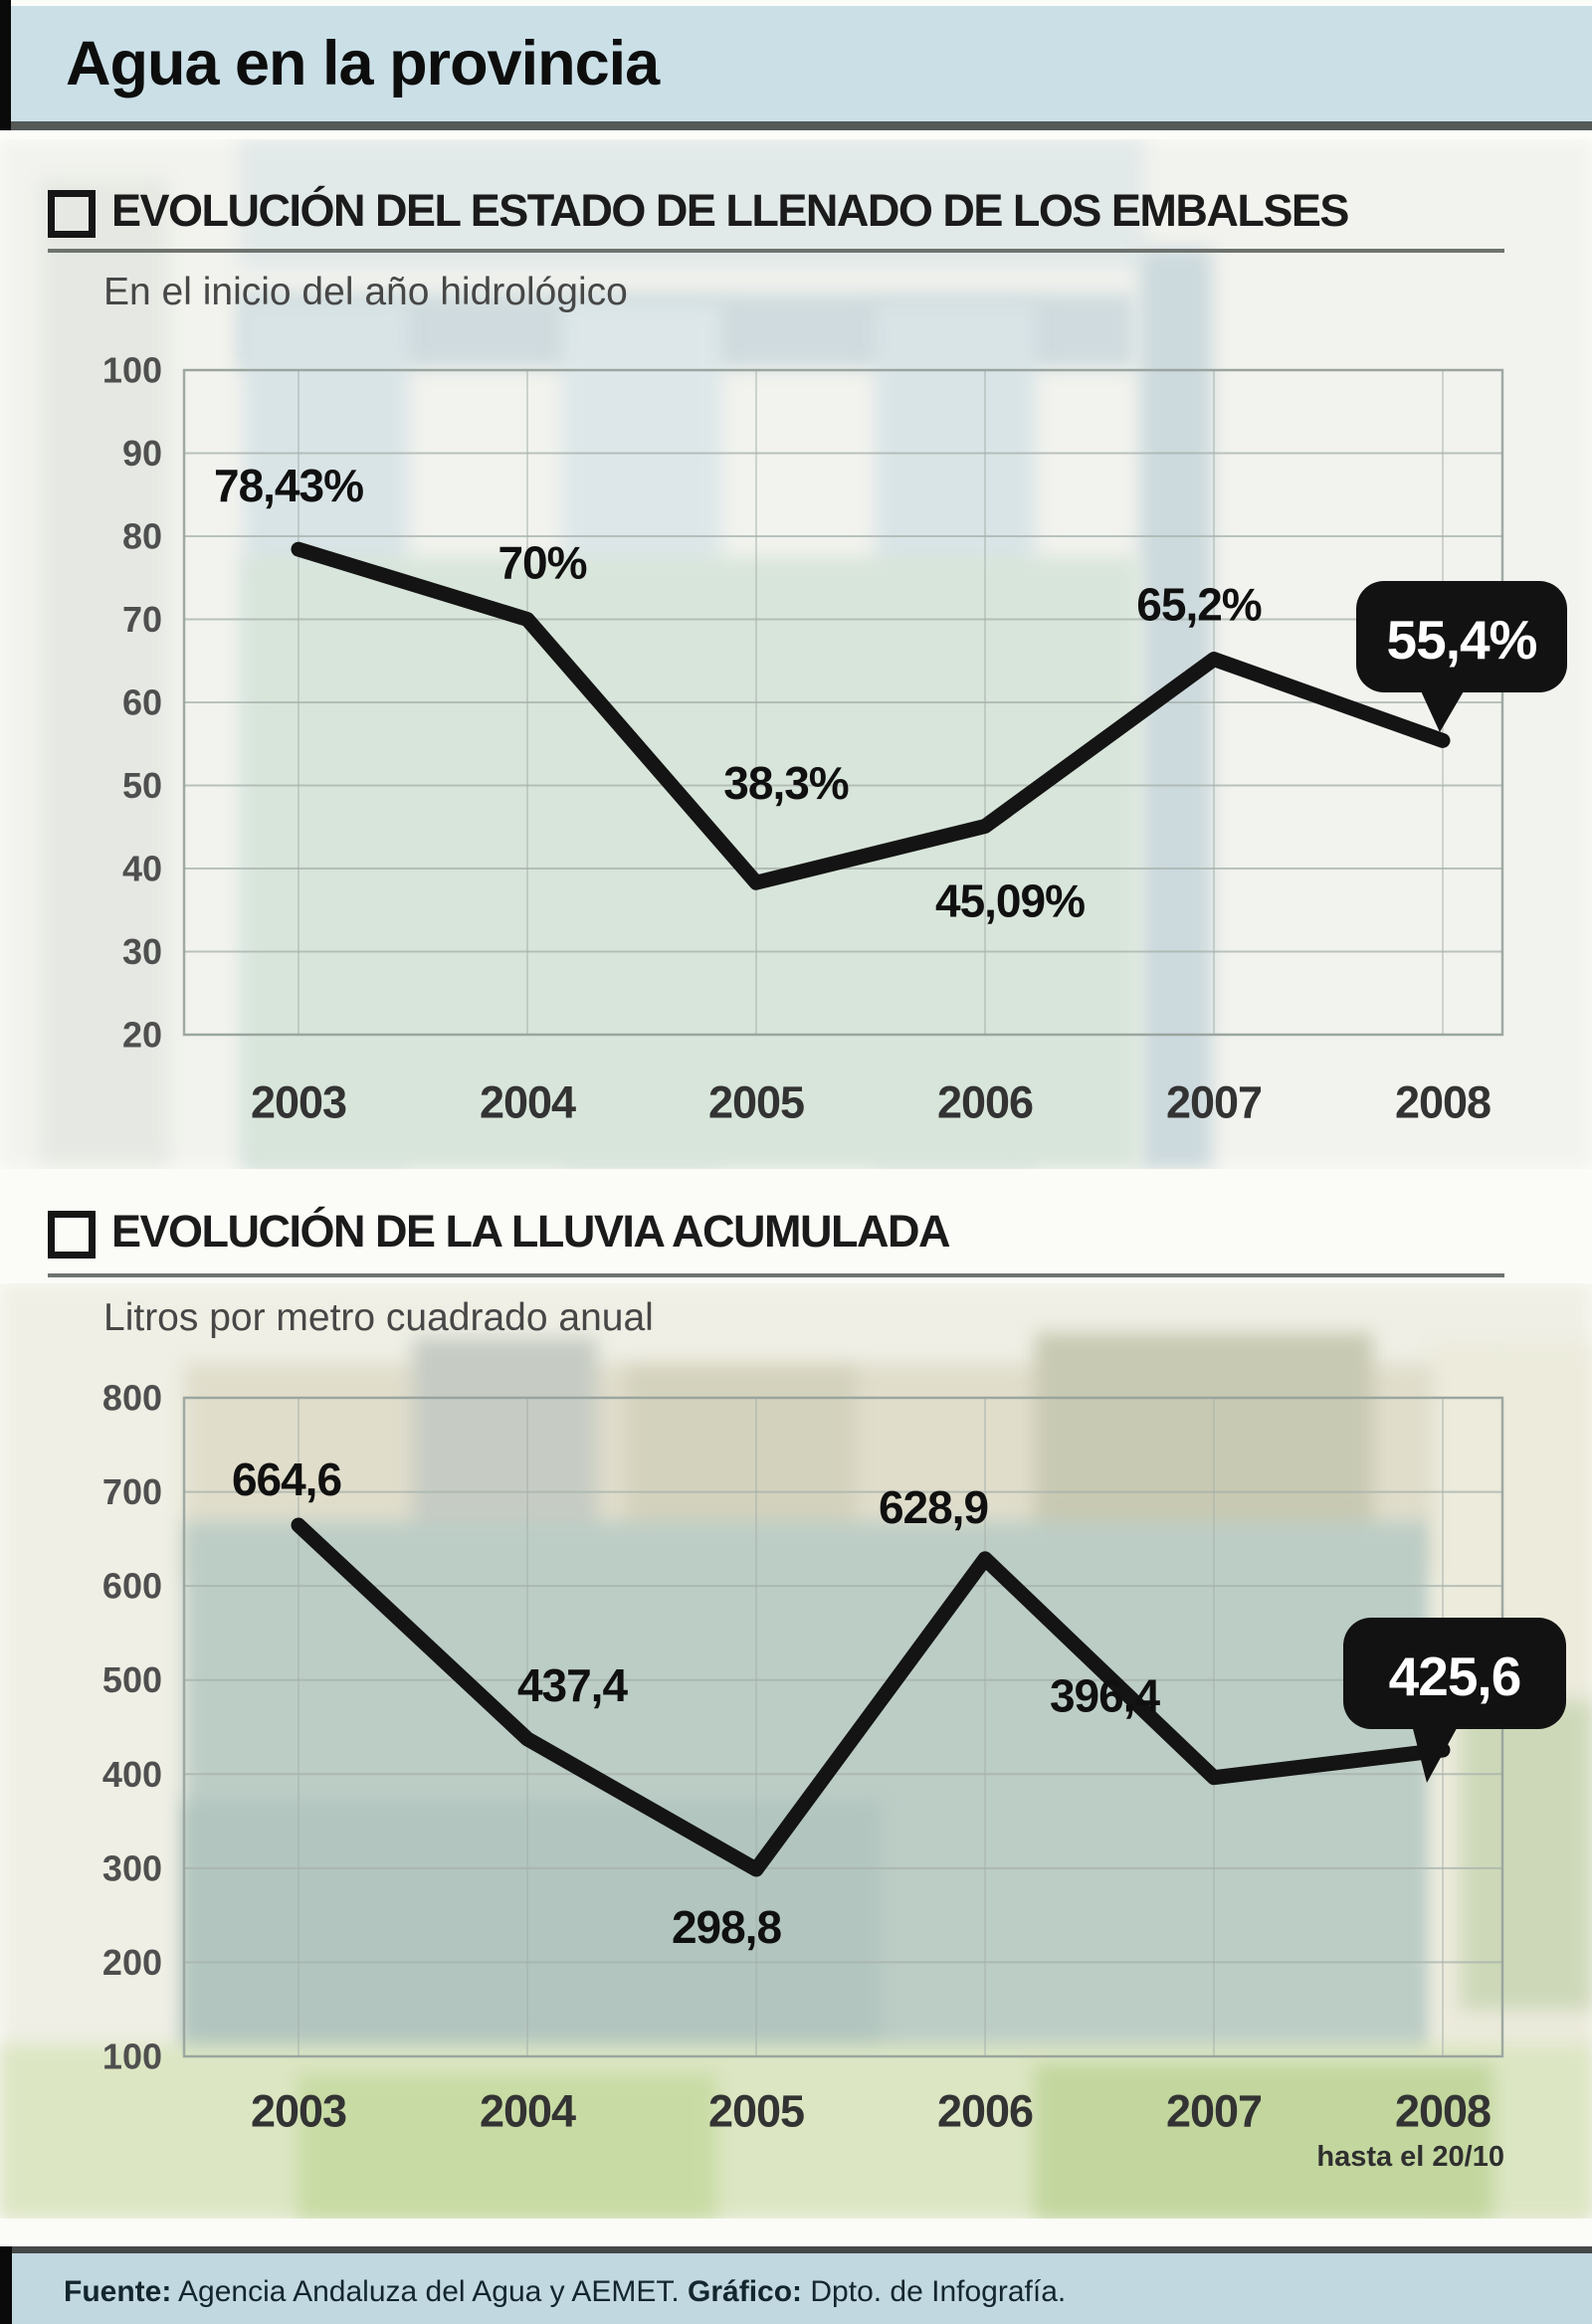 The height and width of the screenshot is (2324, 1592). Describe the element at coordinates (104, 672) in the screenshot. I see `photo-left-streak` at that location.